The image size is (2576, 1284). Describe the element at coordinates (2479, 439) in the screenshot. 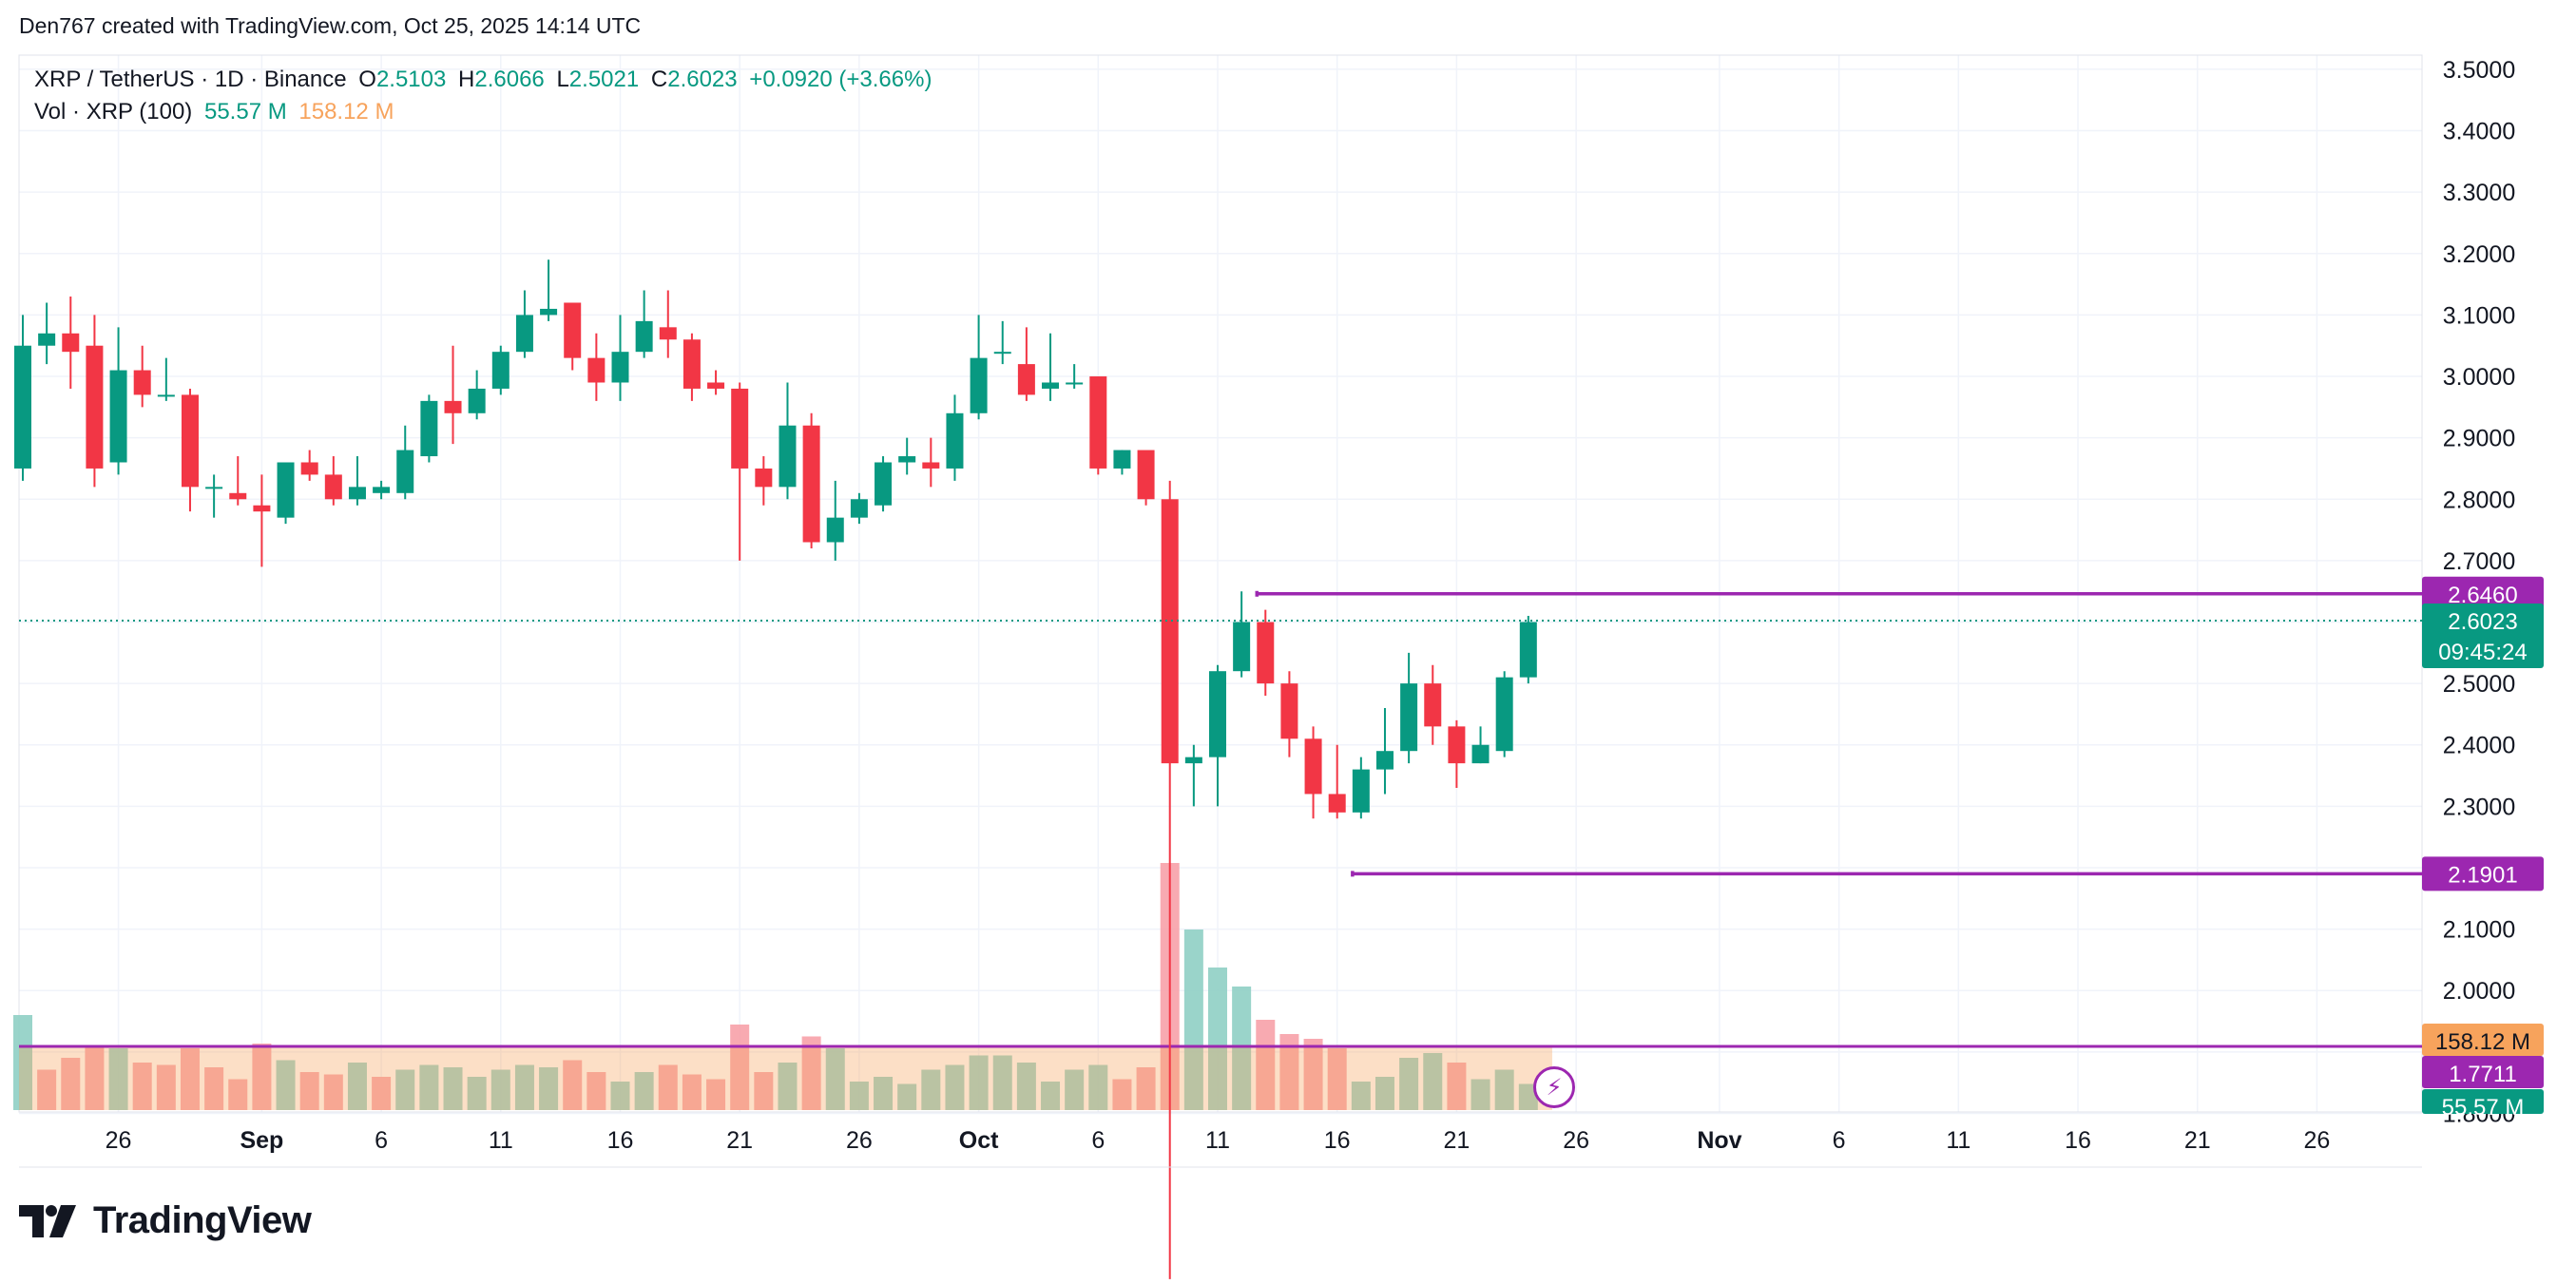

I see `price-axis-tick: 2.9000` at that location.